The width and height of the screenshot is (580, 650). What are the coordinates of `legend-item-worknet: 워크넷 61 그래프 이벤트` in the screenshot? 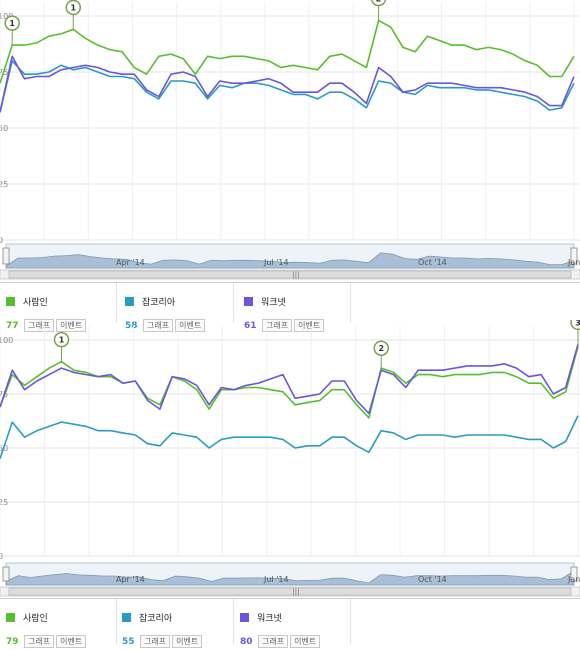 It's located at (314, 312).